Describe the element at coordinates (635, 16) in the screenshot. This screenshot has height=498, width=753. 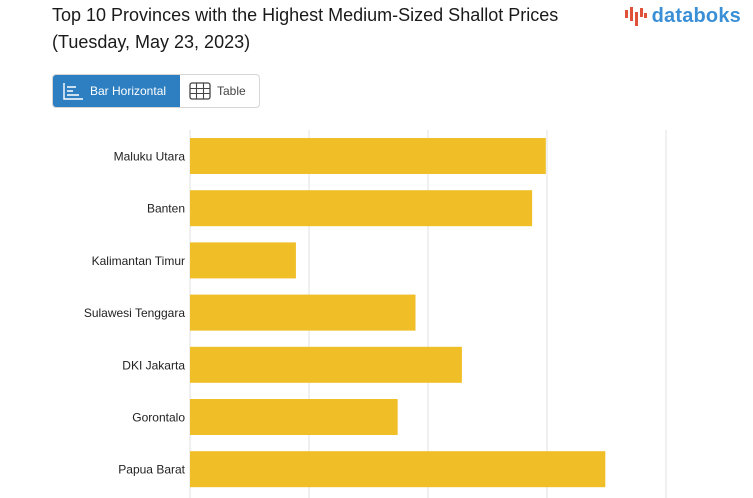
I see `logo-mark-icon` at that location.